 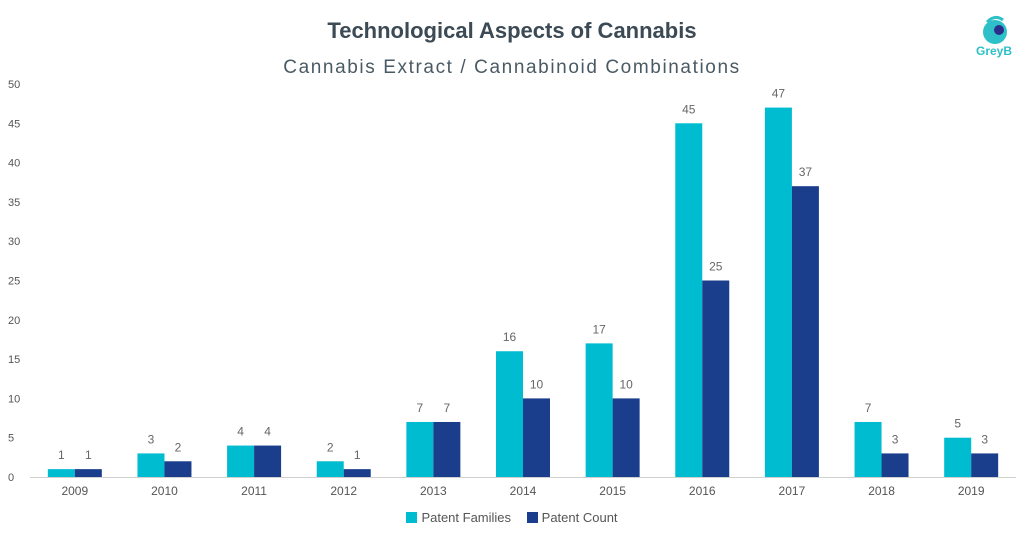 What do you see at coordinates (612, 491) in the screenshot?
I see `x-tick-label: 2015` at bounding box center [612, 491].